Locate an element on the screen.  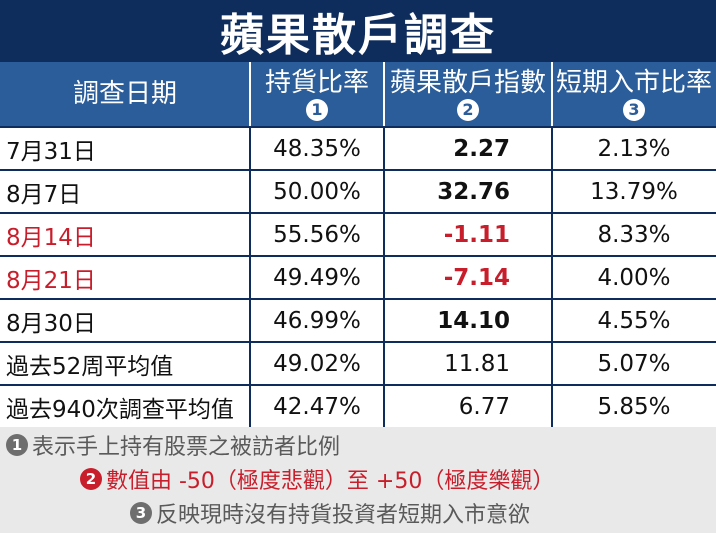
row-short-term: 2.13% is located at coordinates (634, 148).